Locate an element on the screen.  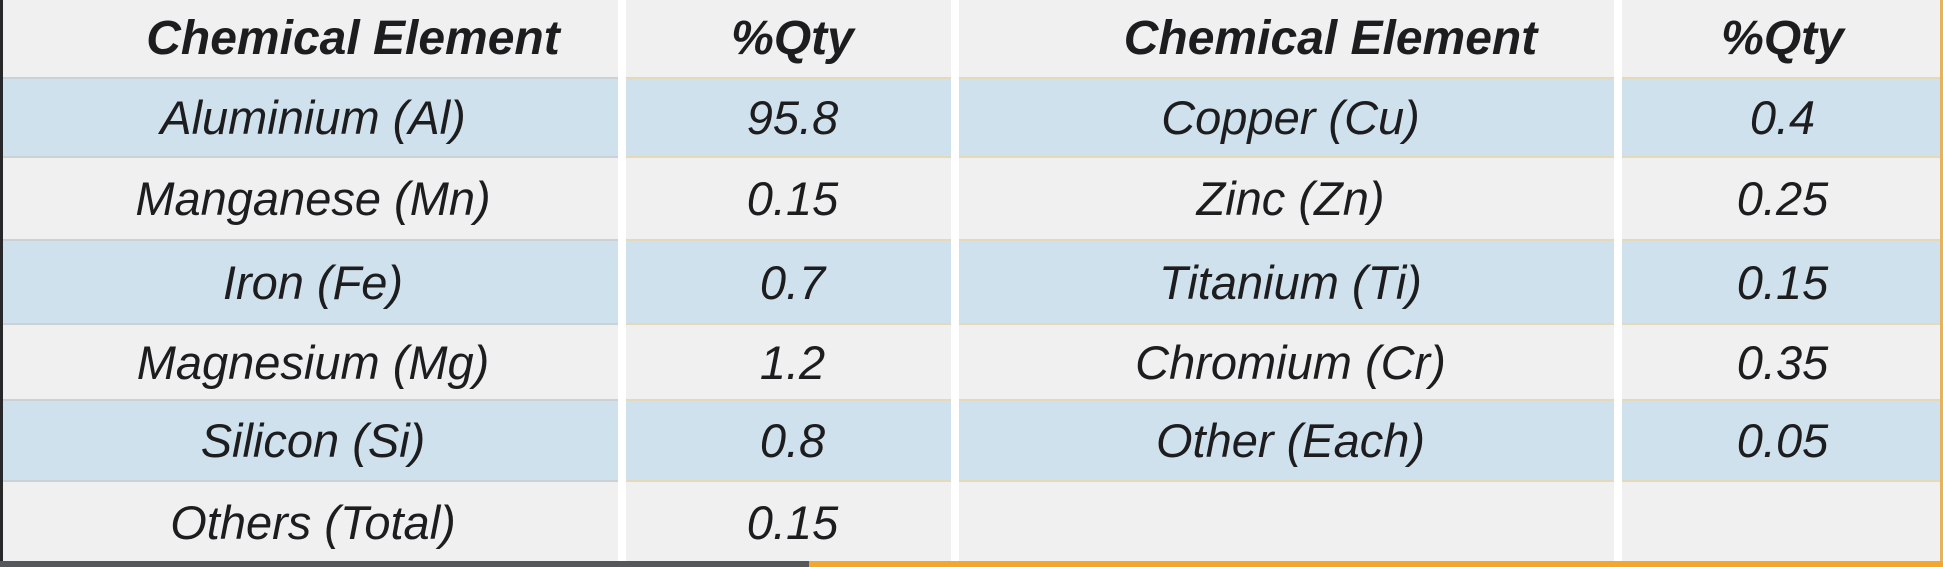
cell-element: Magnesium (Mg) is located at coordinates (313, 363).